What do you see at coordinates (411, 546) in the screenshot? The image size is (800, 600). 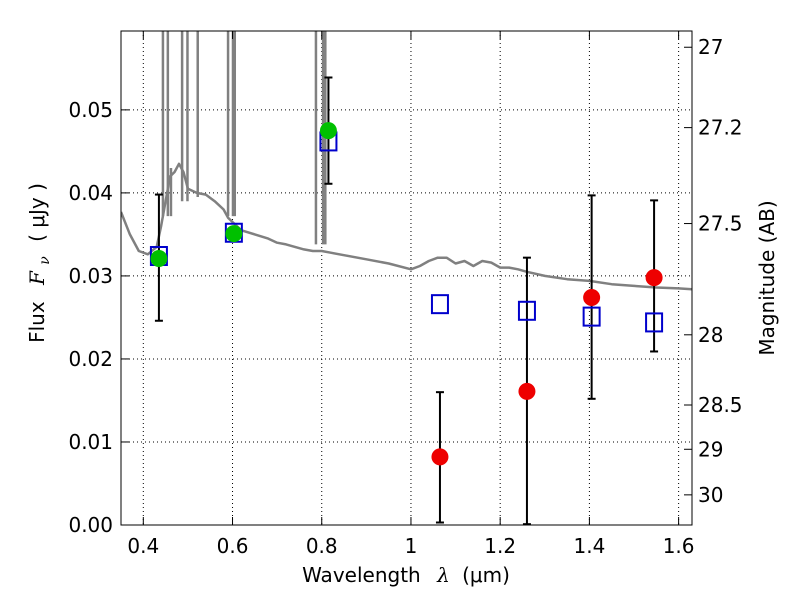 I see `x-tick-label: 1` at bounding box center [411, 546].